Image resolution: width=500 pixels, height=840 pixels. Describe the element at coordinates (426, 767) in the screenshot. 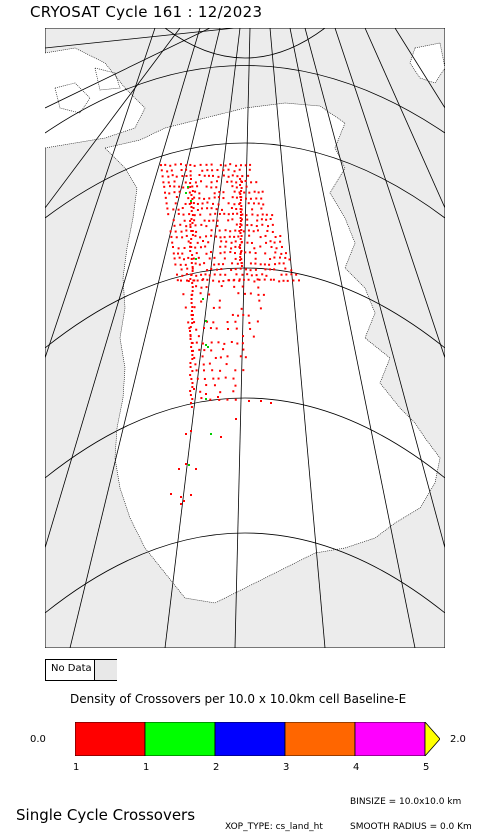

I see `scale-tick-label: 5` at that location.